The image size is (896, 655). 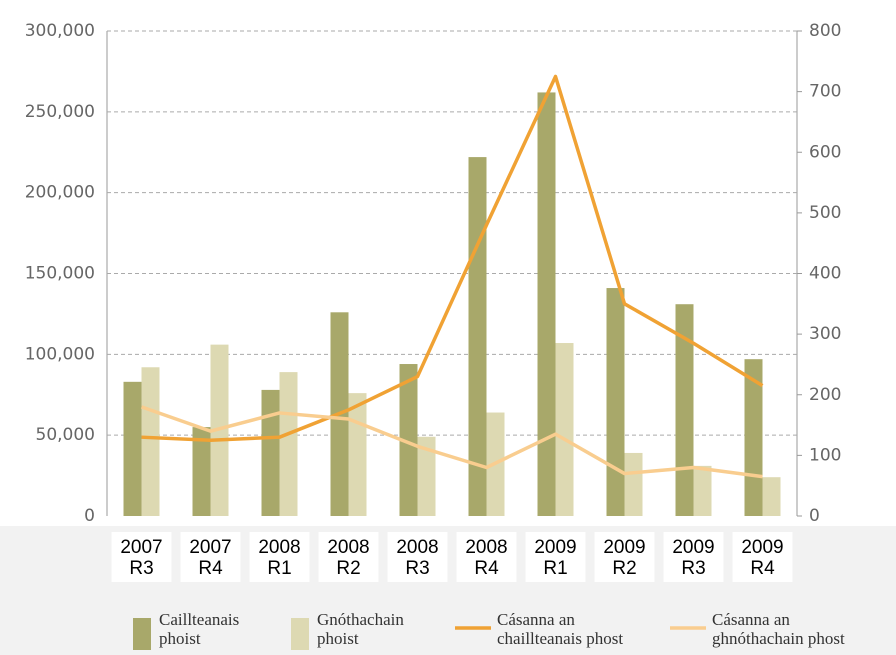 What do you see at coordinates (825, 31) in the screenshot?
I see `y2-tick-label: 800` at bounding box center [825, 31].